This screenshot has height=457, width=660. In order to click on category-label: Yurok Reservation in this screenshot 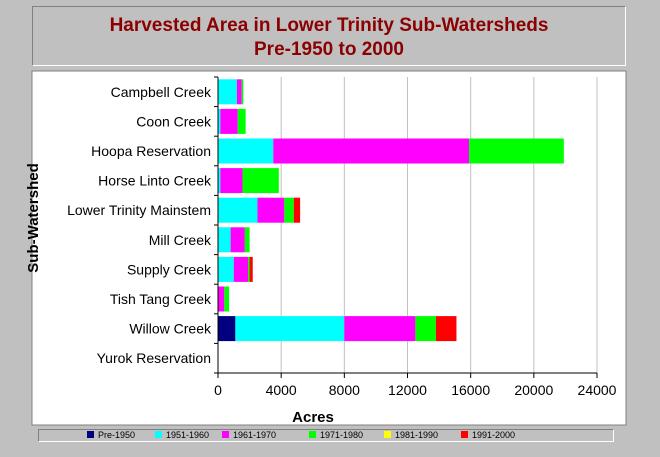, I will do `click(154, 358)`.